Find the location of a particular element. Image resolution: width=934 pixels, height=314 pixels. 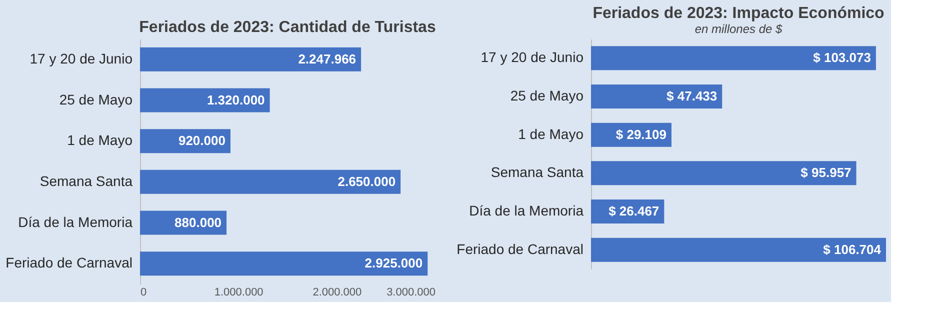

chart-title: Feriados de 2023: Cantidad de Turistas is located at coordinates (287, 27).